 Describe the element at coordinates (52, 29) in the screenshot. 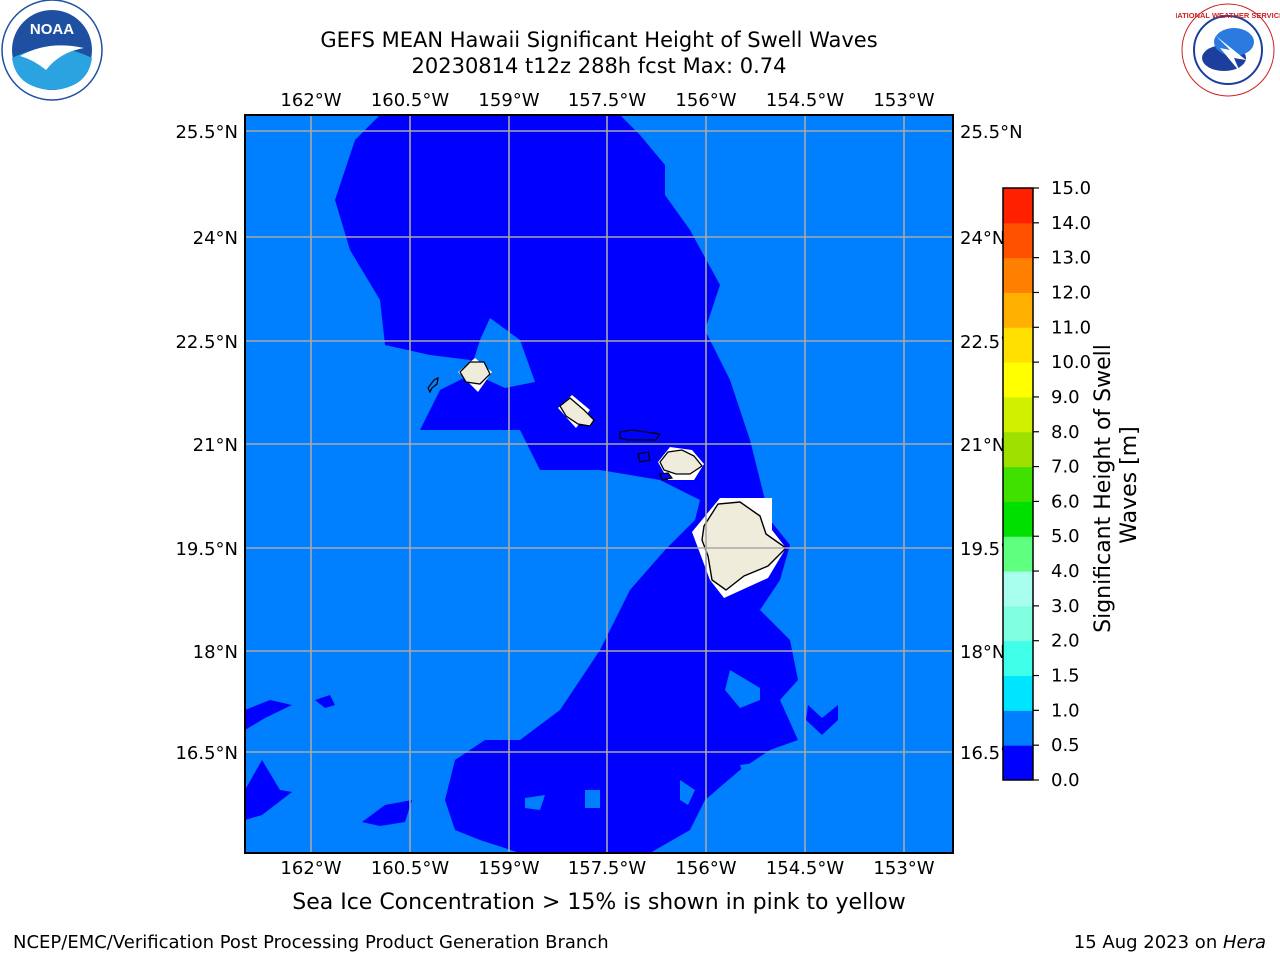

I see `svg-text: NOAA` at that location.